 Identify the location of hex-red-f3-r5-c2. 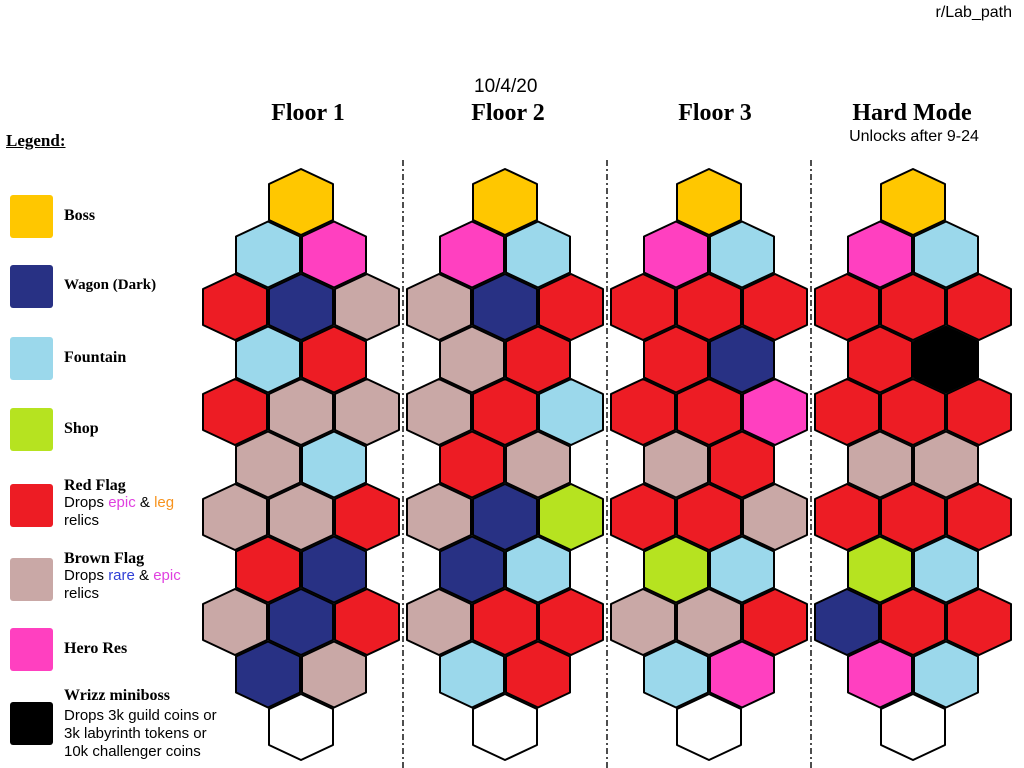
(709, 412).